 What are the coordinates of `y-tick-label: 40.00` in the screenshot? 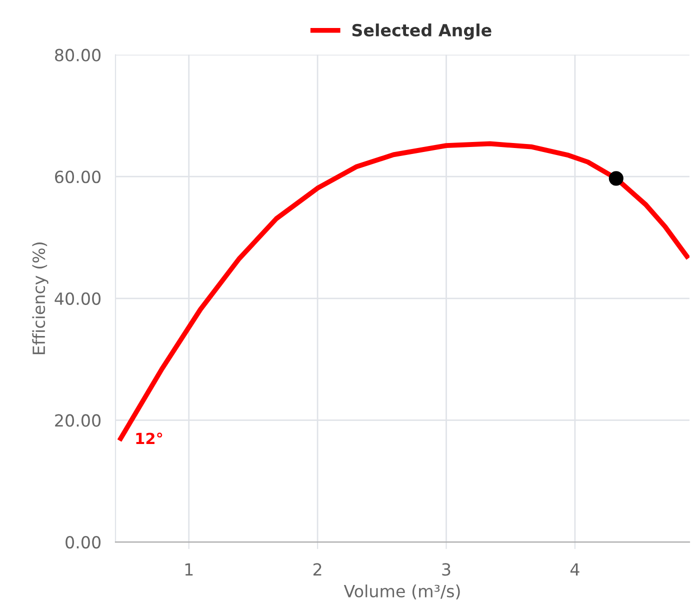 It's located at (77, 298).